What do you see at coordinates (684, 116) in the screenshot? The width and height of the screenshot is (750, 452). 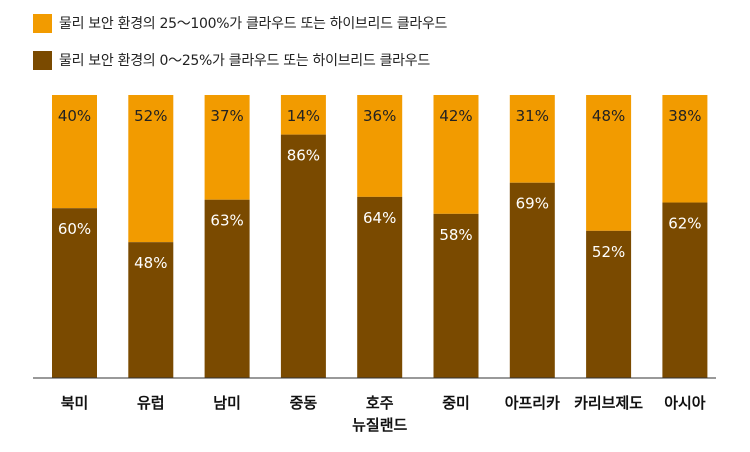 I see `data-label-top: 38%` at bounding box center [684, 116].